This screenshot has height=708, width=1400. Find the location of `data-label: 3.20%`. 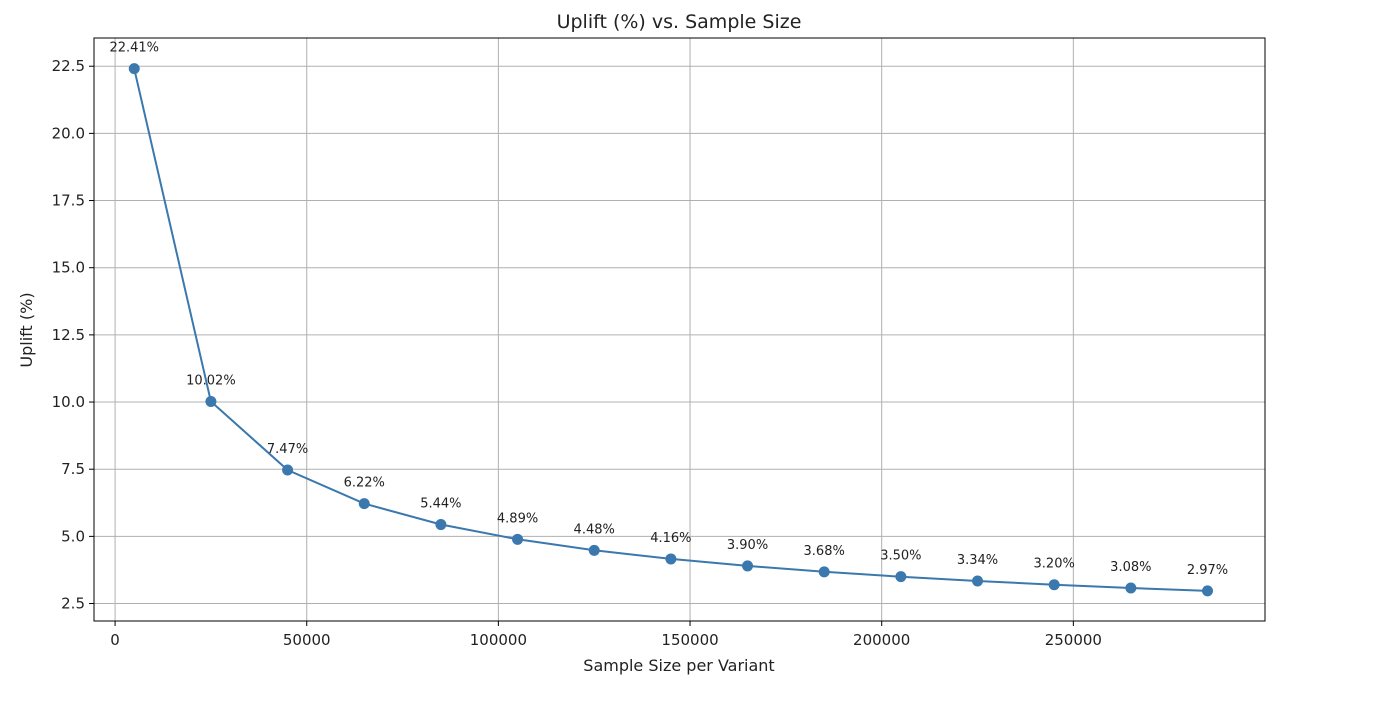

data-label: 3.20% is located at coordinates (1054, 564).